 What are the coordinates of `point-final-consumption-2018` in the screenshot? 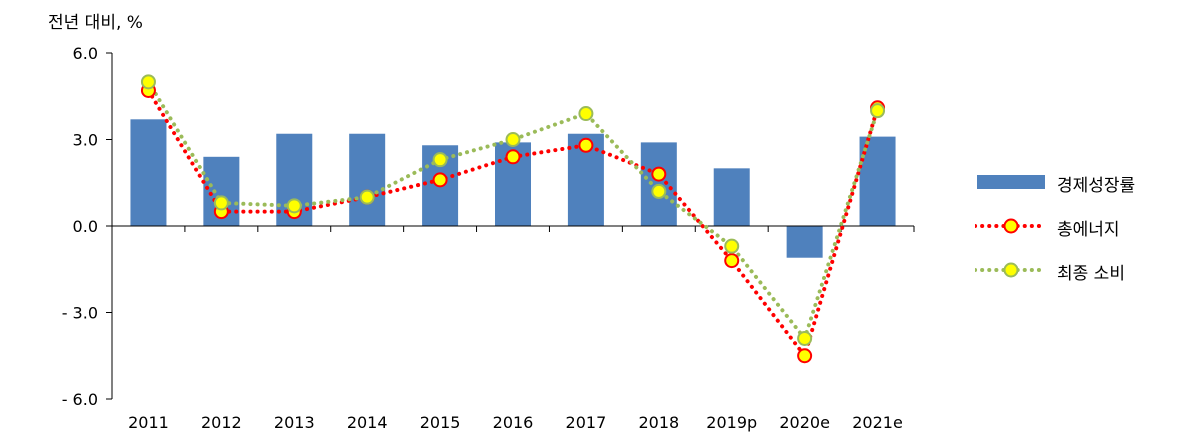 It's located at (659, 191).